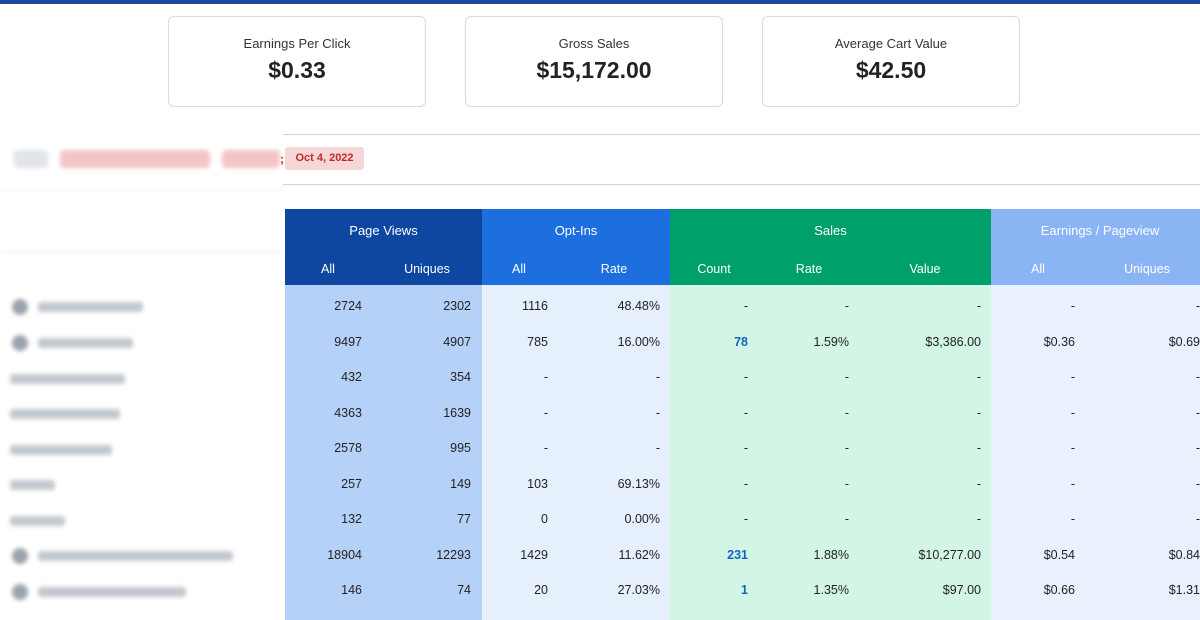 Image resolution: width=1200 pixels, height=620 pixels. What do you see at coordinates (427, 269) in the screenshot?
I see `sub-pv-uniques-header: Uniques` at bounding box center [427, 269].